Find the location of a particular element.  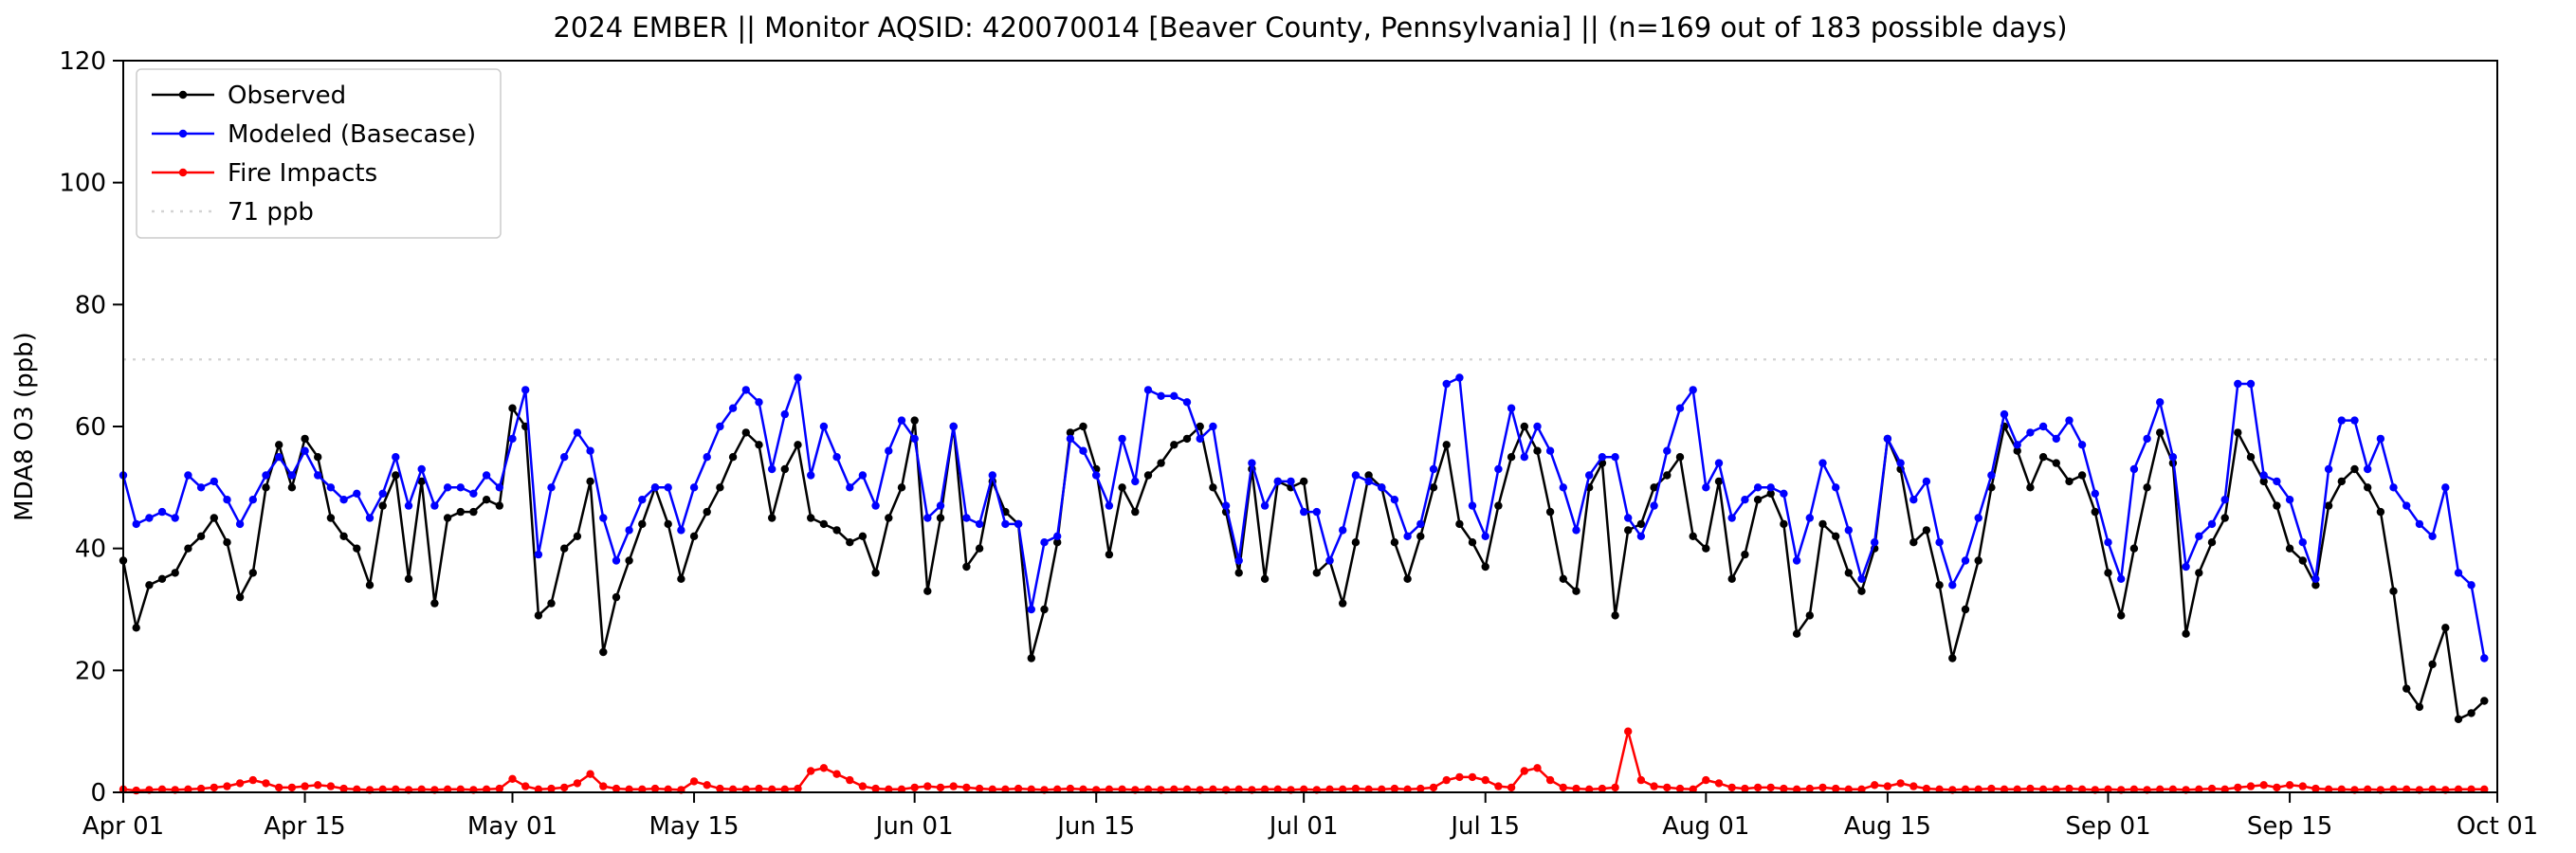

x-tick-label: Oct 01 is located at coordinates (2497, 826).